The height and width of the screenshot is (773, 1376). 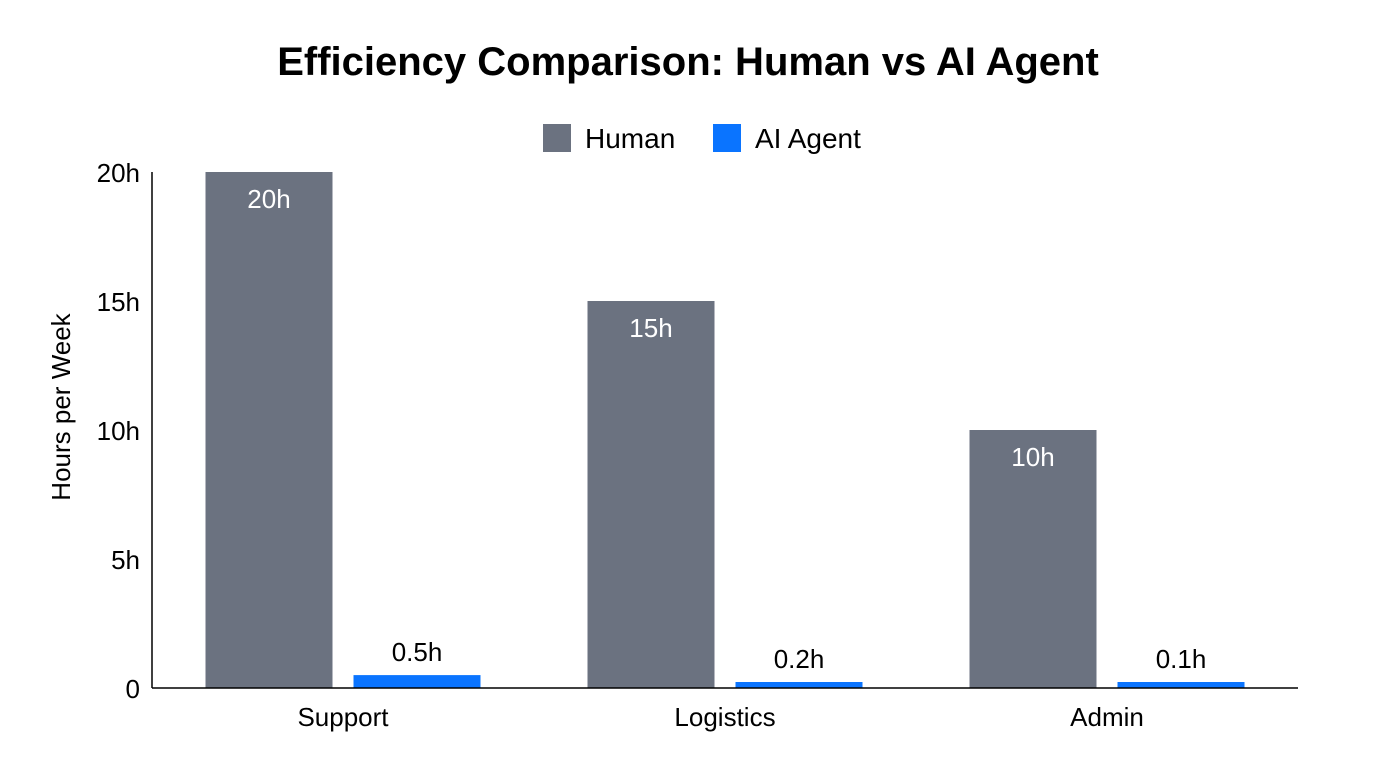 I want to click on data-label: 15h, so click(x=650, y=328).